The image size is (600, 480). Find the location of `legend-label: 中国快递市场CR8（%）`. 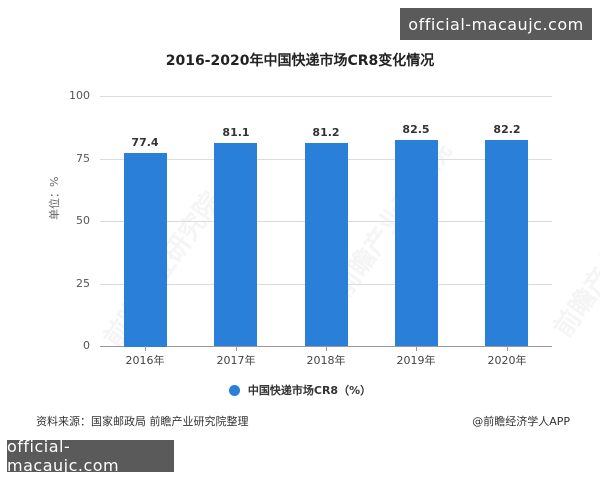

legend-label: 中国快递市场CR8（%） is located at coordinates (309, 390).